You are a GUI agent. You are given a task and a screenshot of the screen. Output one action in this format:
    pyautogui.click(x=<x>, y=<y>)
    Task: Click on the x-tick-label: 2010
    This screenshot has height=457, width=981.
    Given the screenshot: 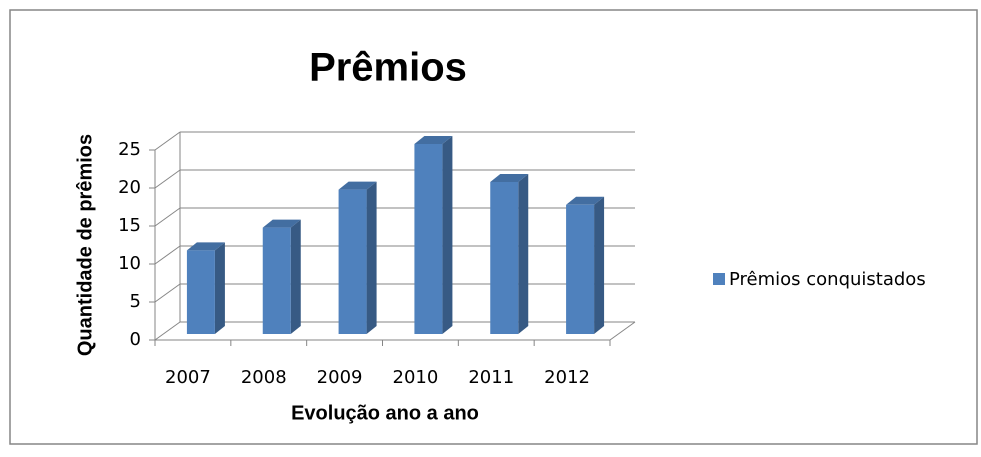 What is the action you would take?
    pyautogui.click(x=416, y=377)
    